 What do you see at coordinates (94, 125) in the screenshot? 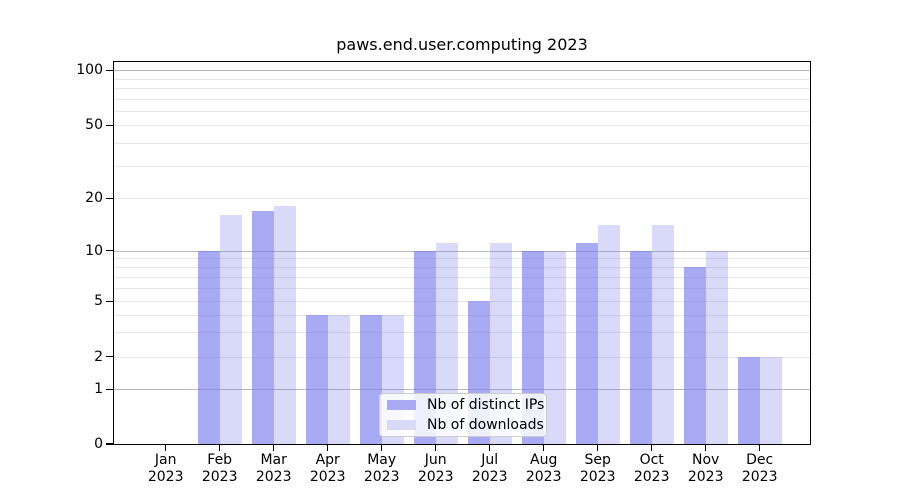
I see `y-tick-label: 50` at bounding box center [94, 125].